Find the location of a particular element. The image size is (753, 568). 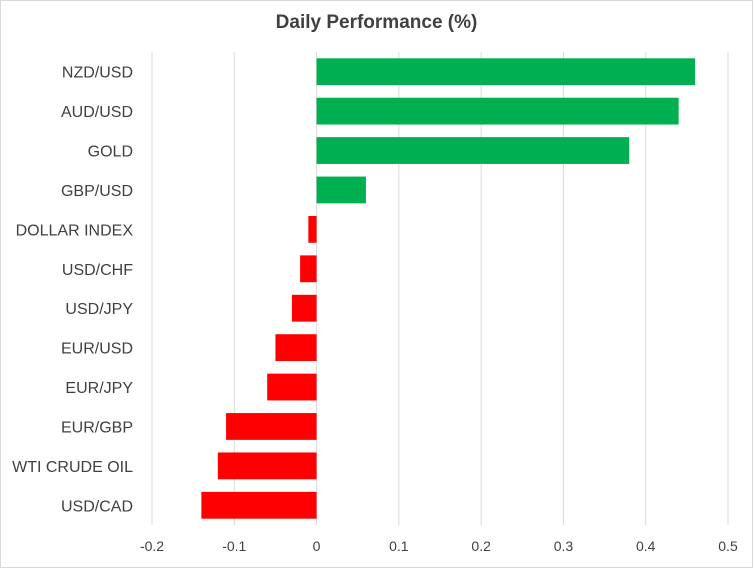

category-label: EUR/JPY is located at coordinates (99, 388).